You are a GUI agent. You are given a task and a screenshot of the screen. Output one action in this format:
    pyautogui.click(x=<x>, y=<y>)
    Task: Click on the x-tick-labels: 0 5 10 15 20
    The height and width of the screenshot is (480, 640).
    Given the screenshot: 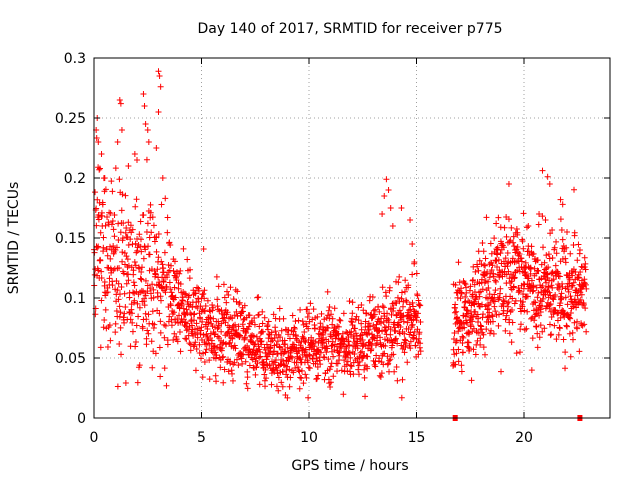 What is the action you would take?
    pyautogui.click(x=311, y=438)
    